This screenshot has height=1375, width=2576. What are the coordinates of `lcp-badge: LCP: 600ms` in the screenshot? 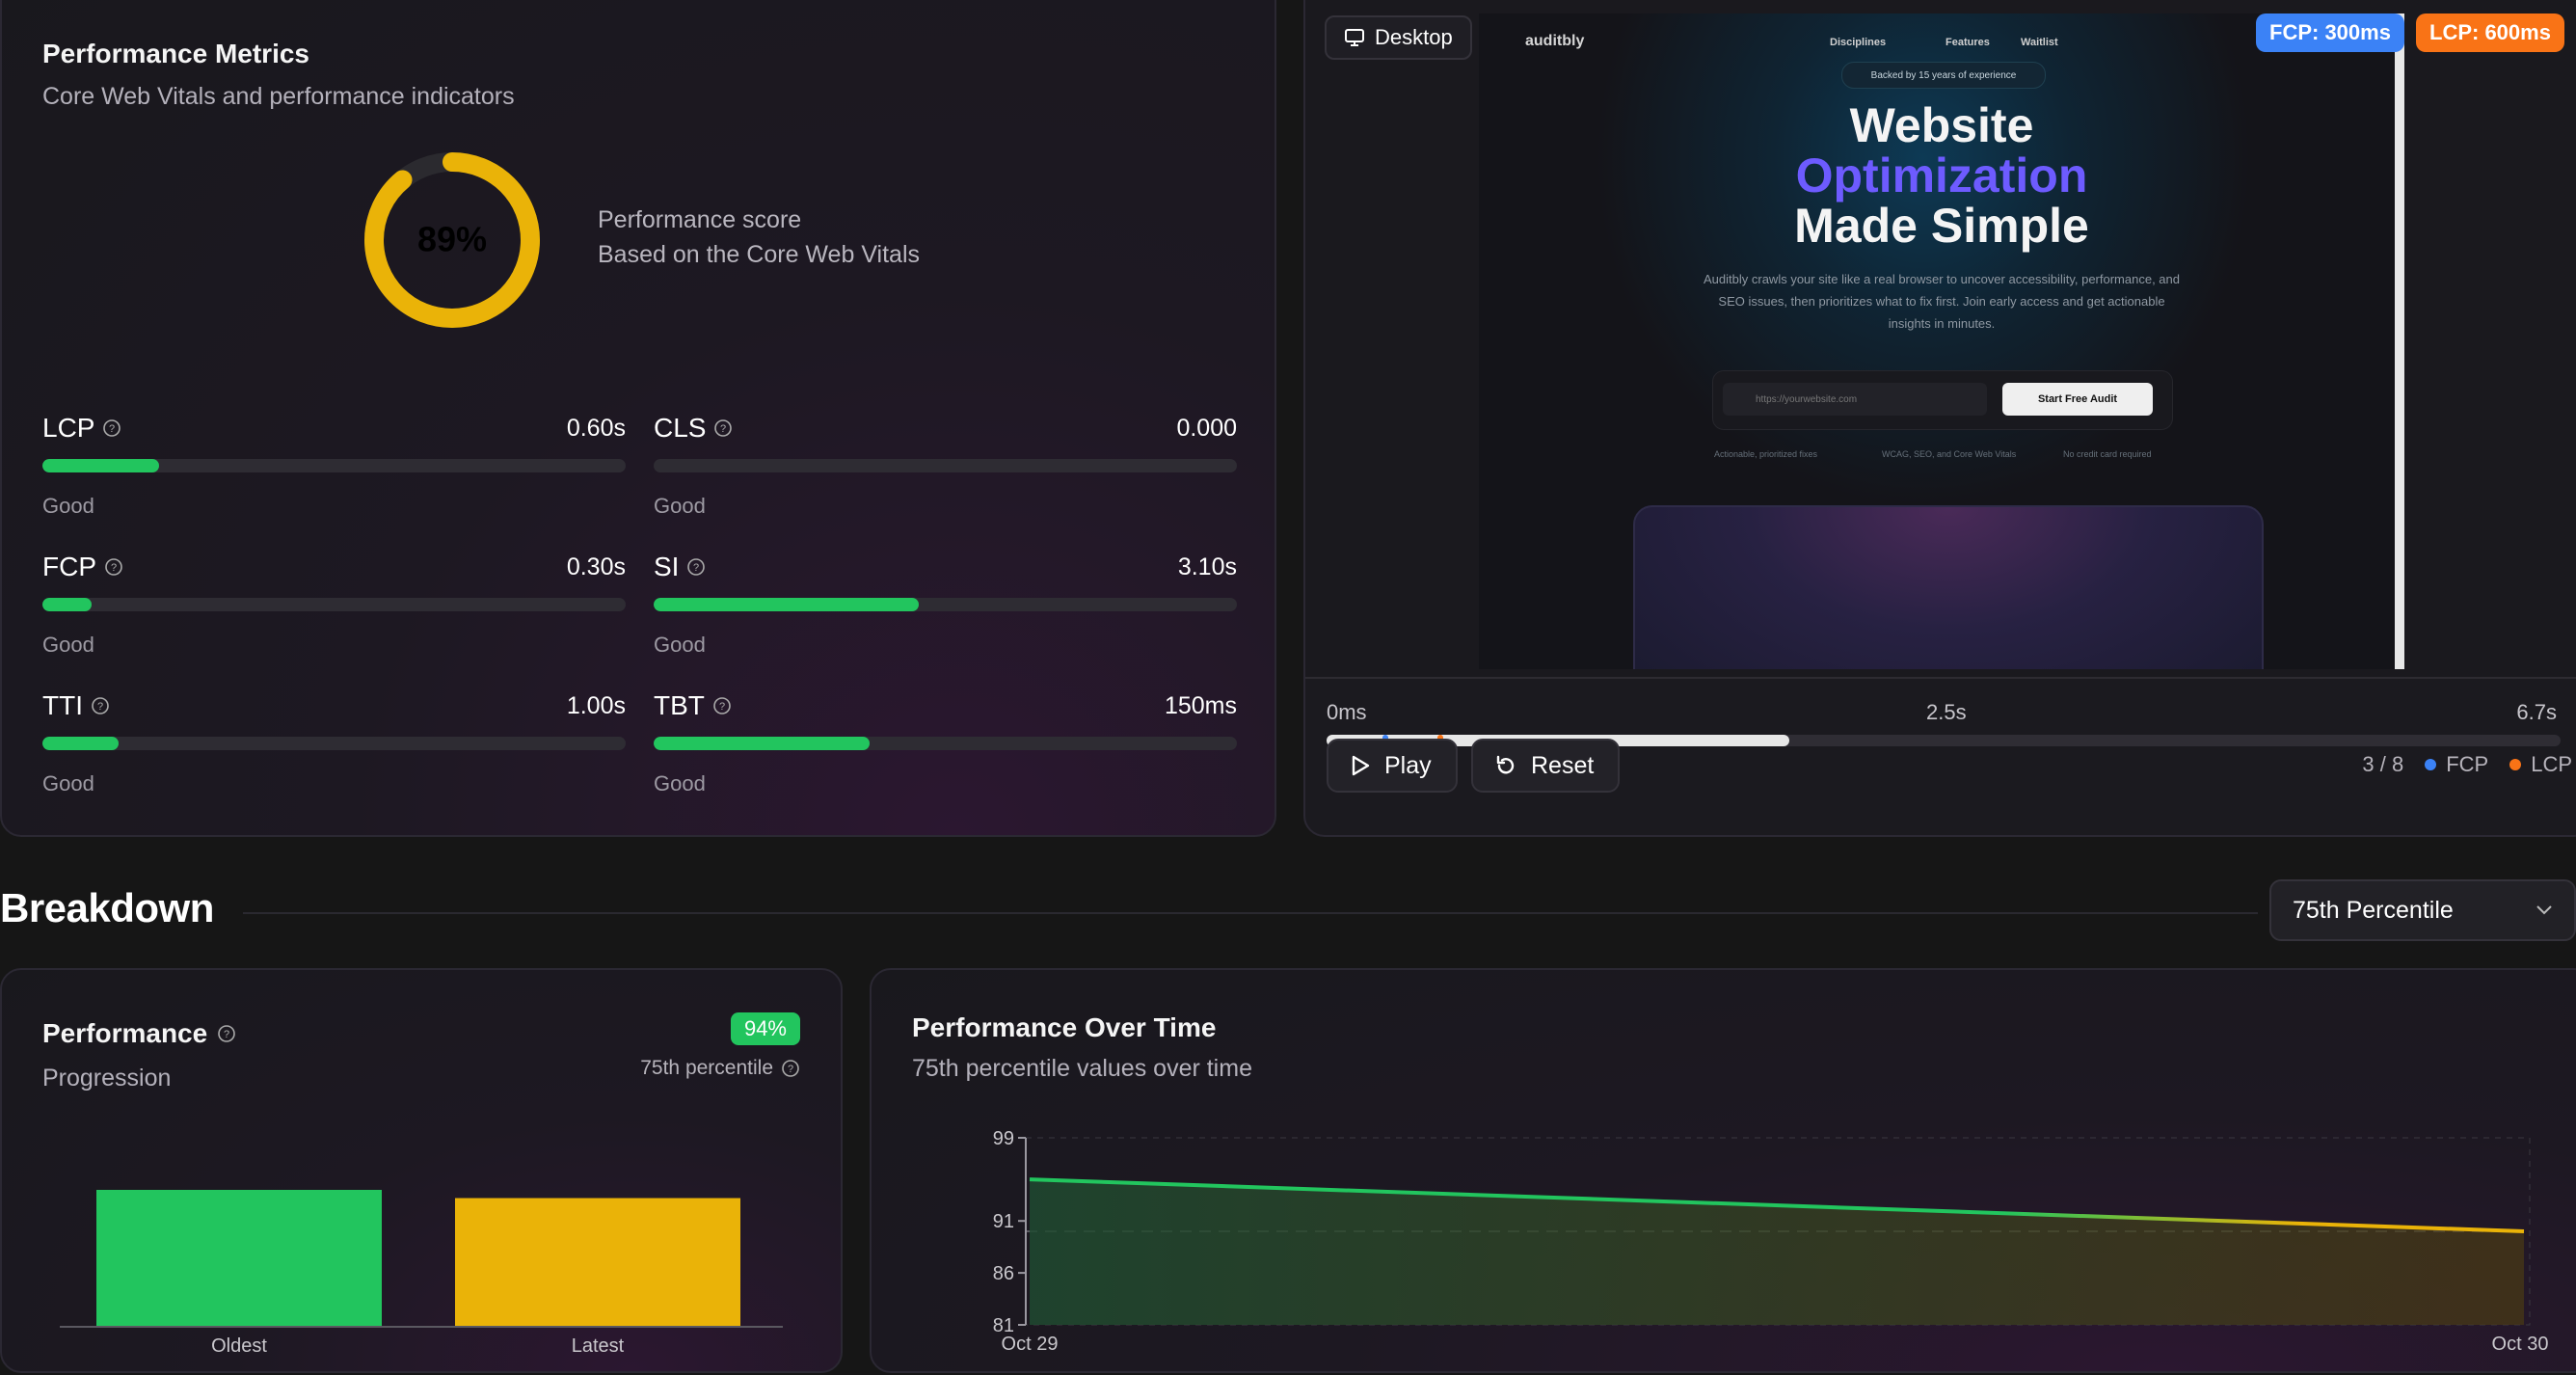 It's located at (2490, 32).